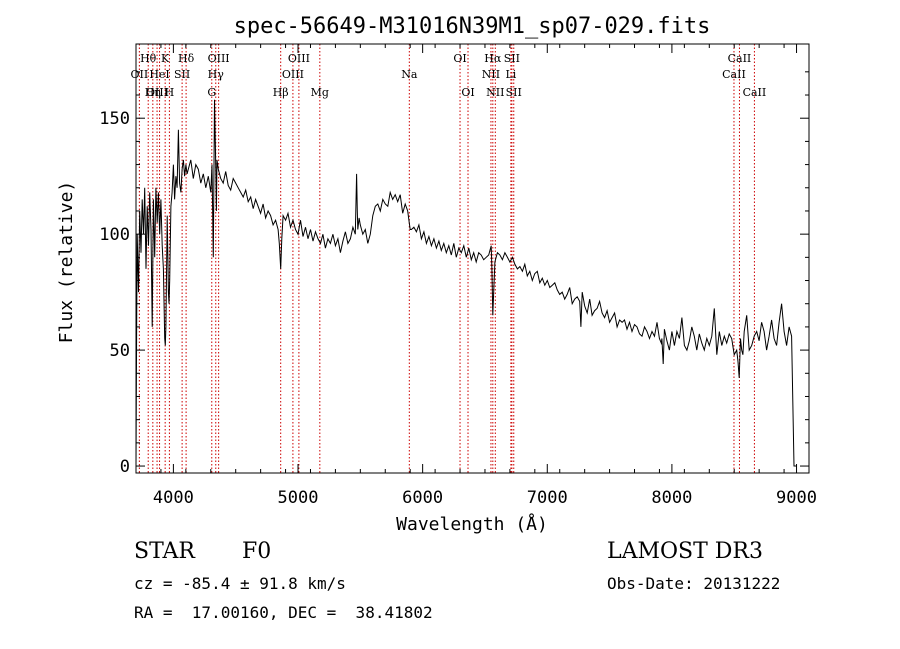  I want to click on line-label-2: OIII, so click(157, 92).